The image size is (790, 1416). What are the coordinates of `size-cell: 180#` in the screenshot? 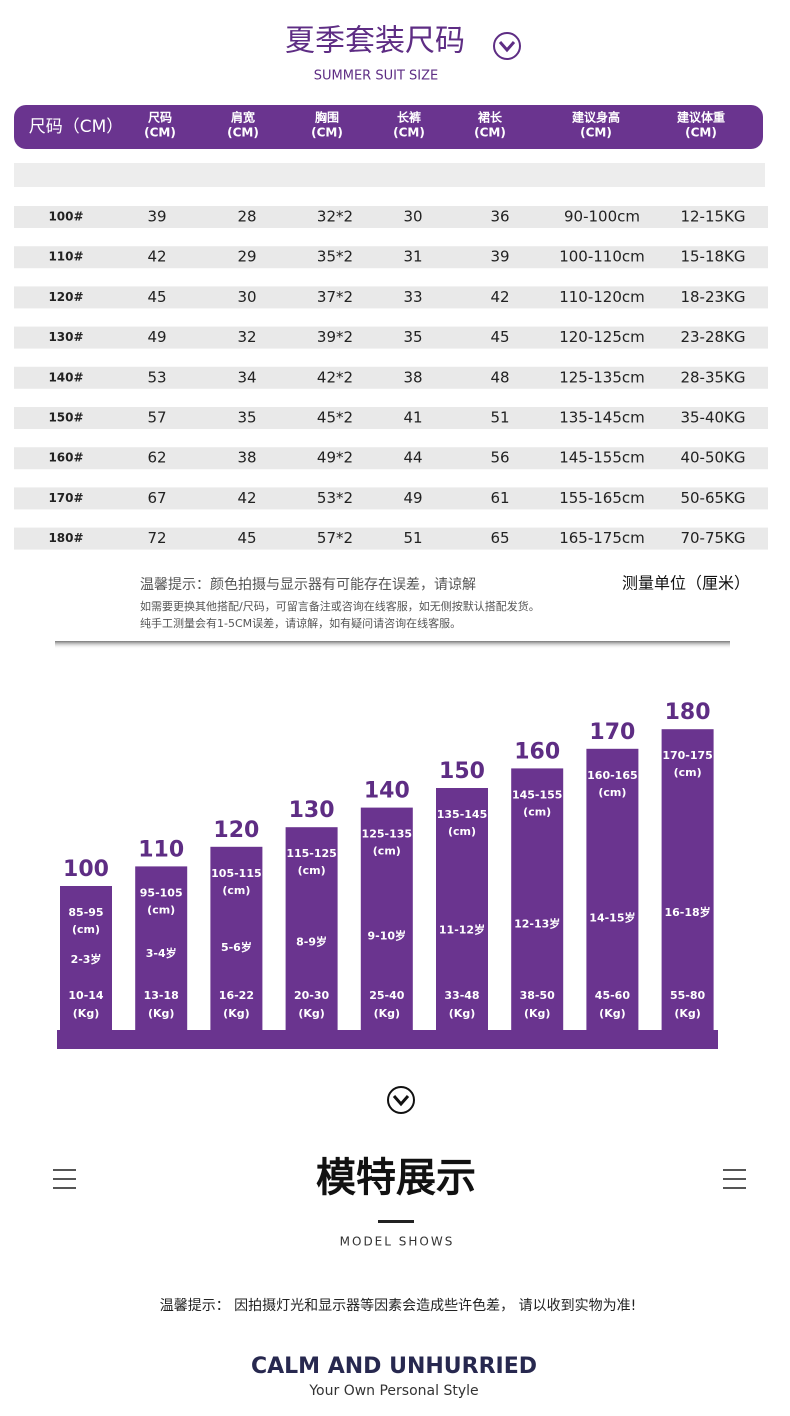 It's located at (65, 538).